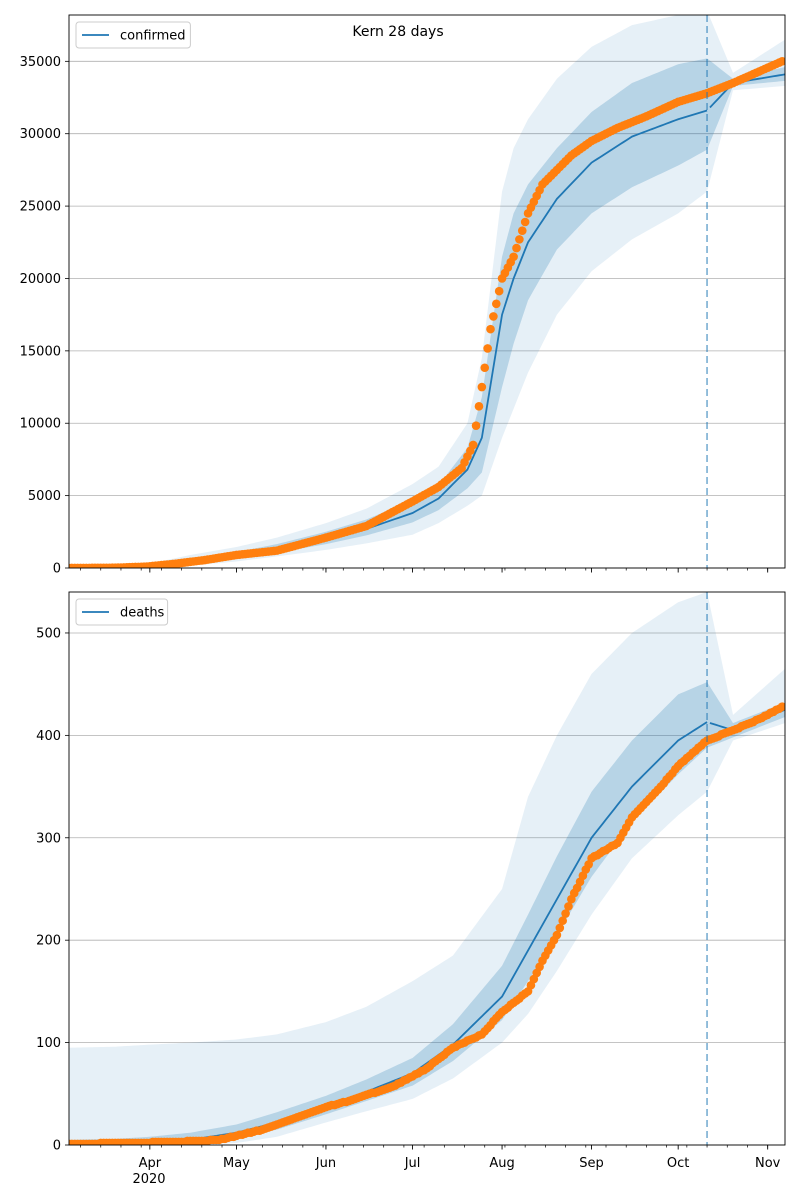  I want to click on legend: confirmed, so click(133, 35).